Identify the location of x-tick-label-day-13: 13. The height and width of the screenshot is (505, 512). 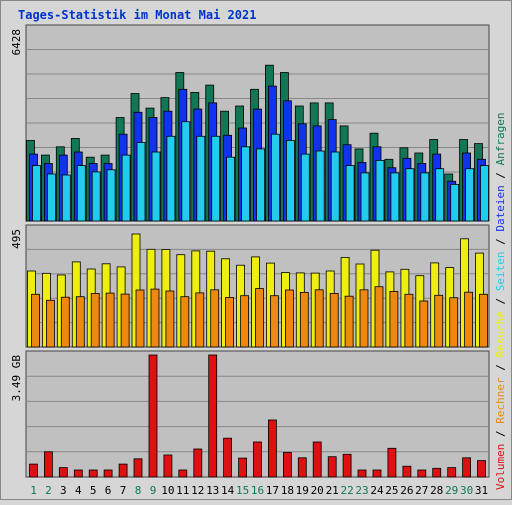
(212, 490).